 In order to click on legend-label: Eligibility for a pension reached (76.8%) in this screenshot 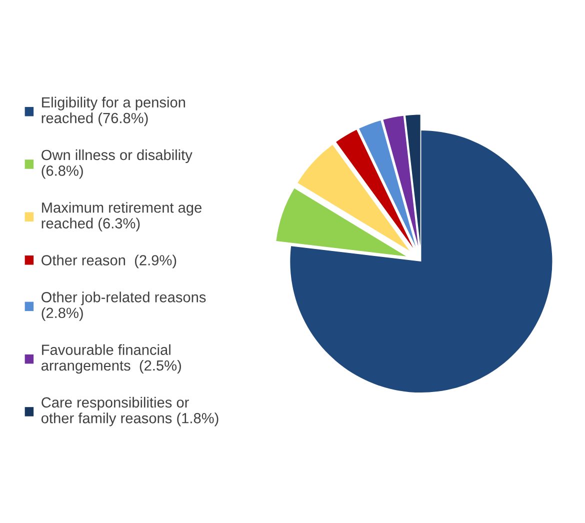, I will do `click(114, 111)`.